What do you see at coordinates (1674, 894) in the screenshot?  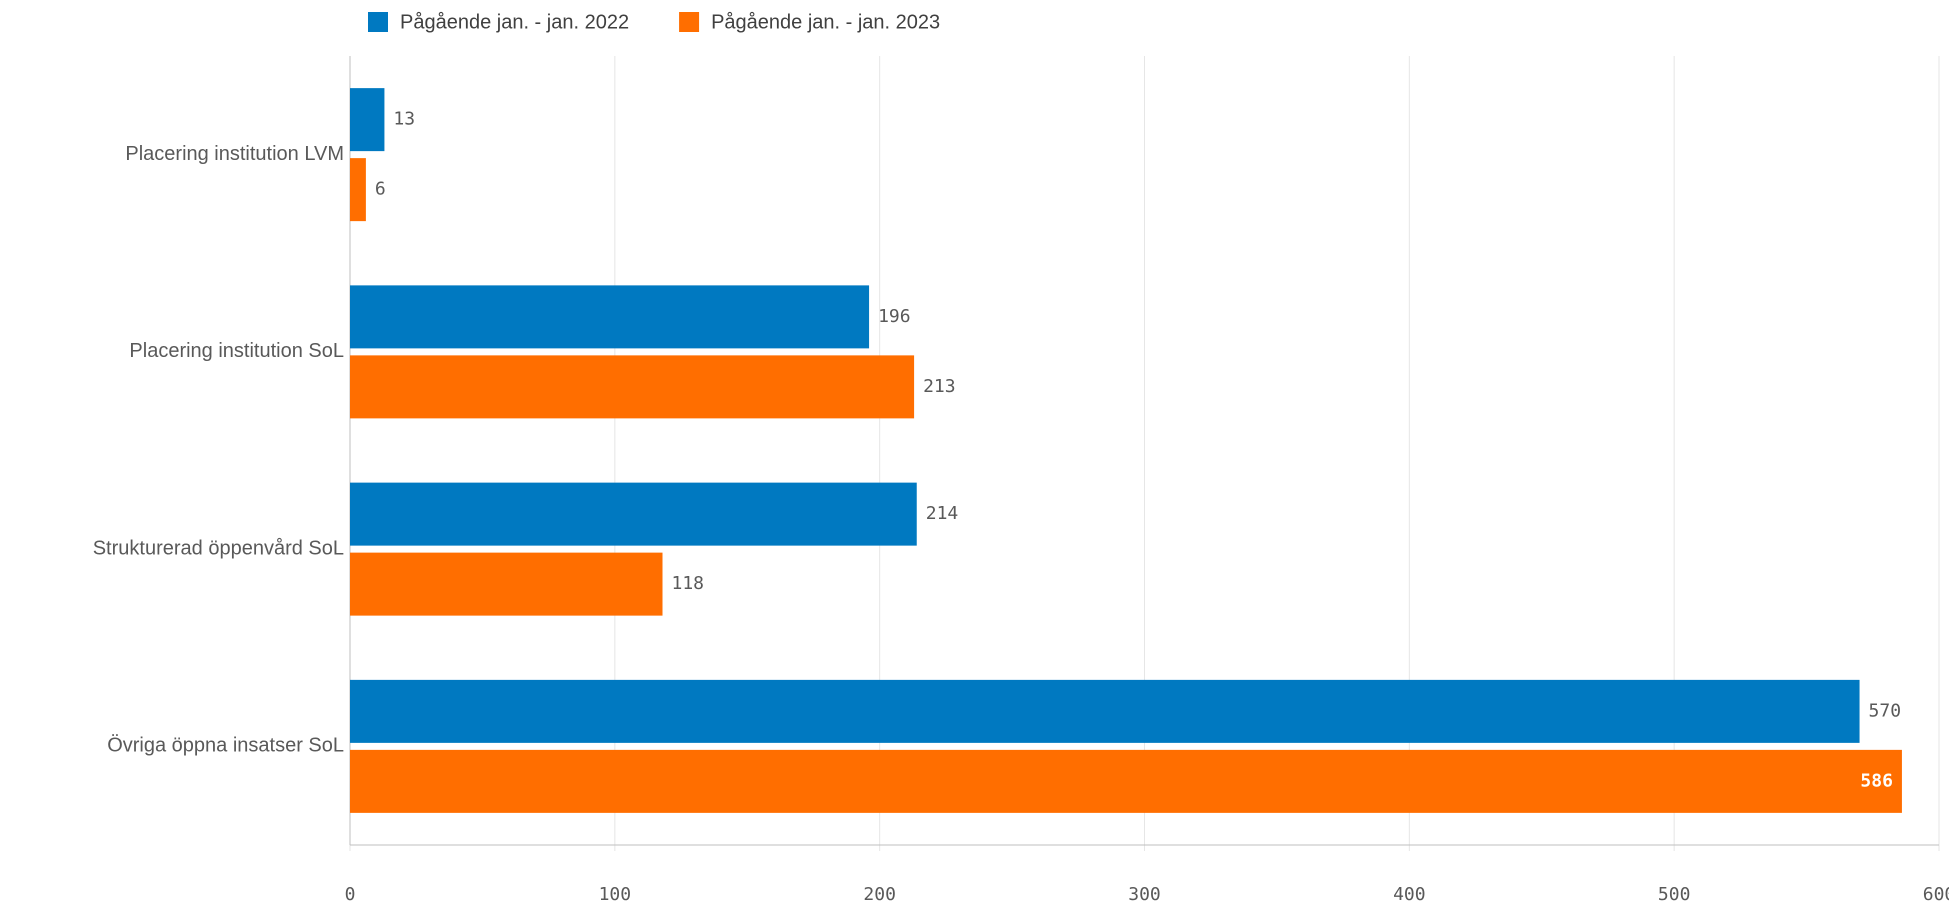 I see `x-tick-label: 500` at bounding box center [1674, 894].